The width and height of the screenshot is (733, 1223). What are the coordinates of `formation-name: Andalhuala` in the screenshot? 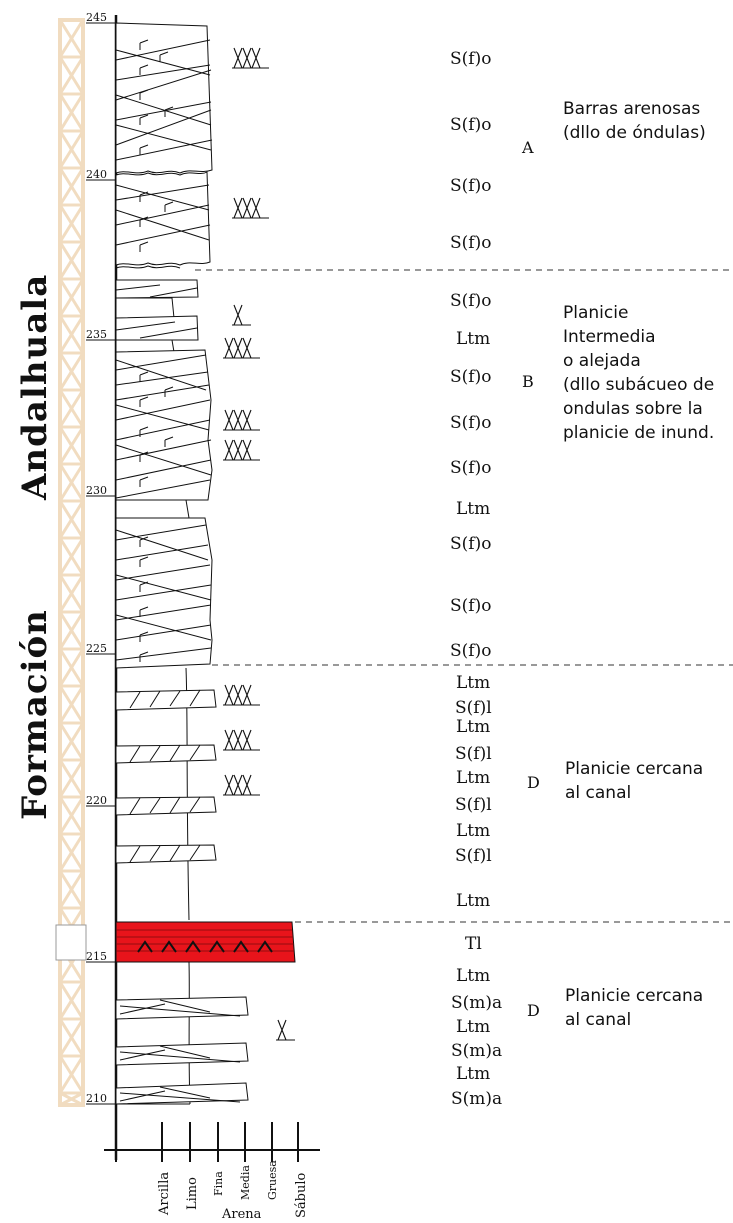 It's located at (35, 387).